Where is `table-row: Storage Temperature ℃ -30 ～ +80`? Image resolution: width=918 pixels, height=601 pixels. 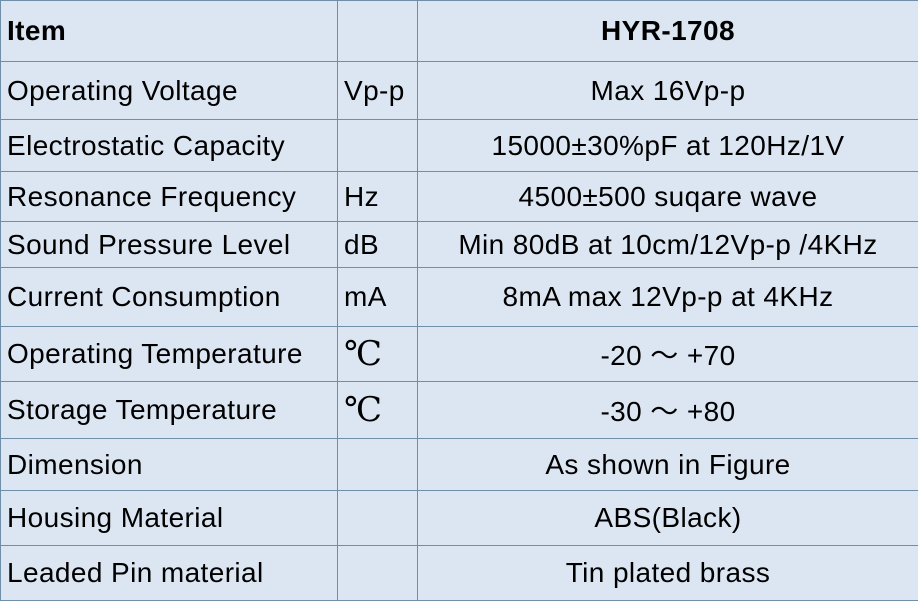 table-row: Storage Temperature ℃ -30 ～ +80 is located at coordinates (459, 410).